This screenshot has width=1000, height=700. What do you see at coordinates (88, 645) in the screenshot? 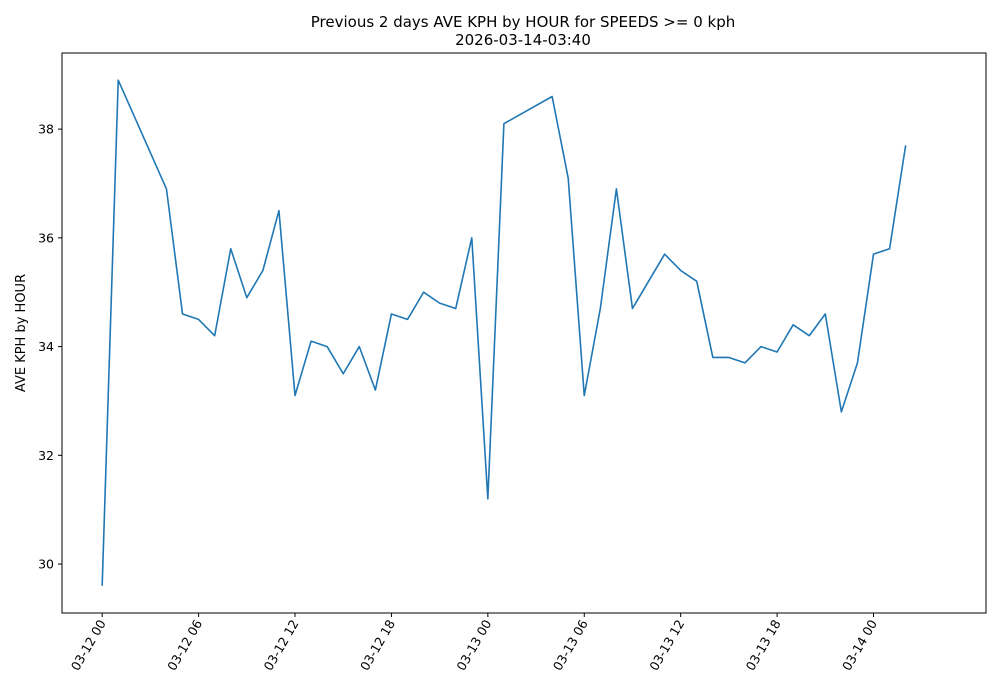
I see `x-tick-label: 03-12 00` at bounding box center [88, 645].